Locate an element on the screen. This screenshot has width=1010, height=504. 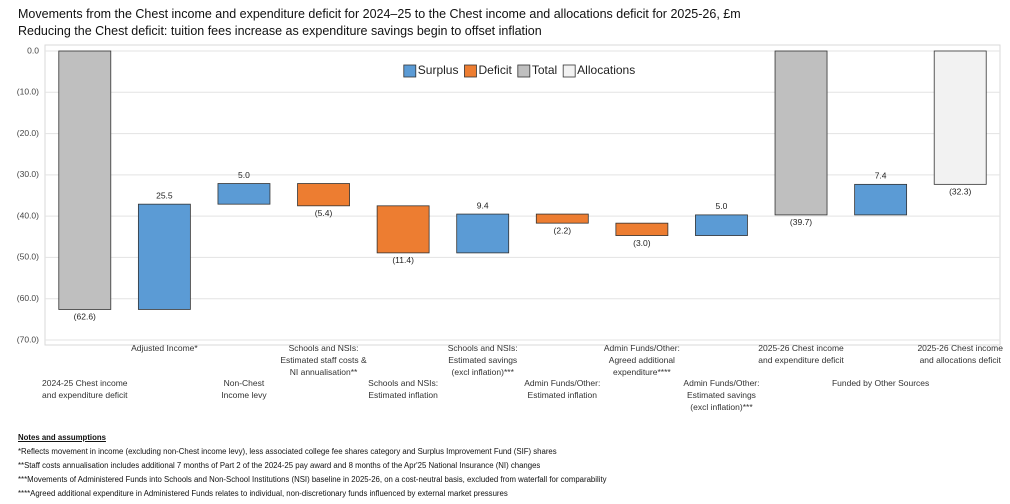
legend: Surplus Deficit Total Allocations is located at coordinates (519, 70).